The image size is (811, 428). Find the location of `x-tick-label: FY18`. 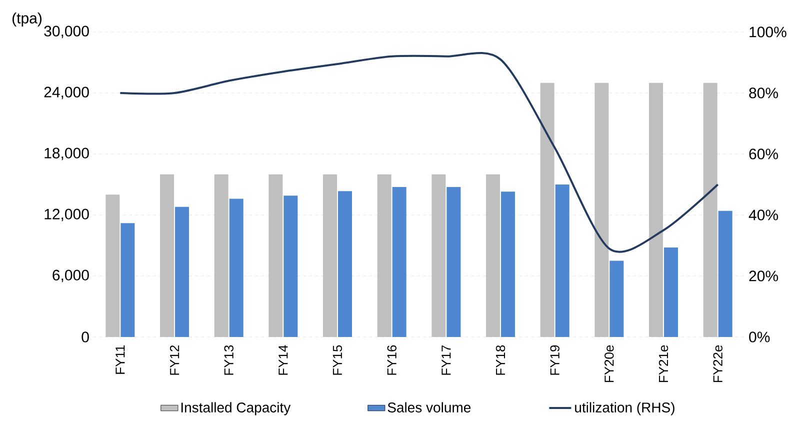

x-tick-label: FY18 is located at coordinates (501, 360).